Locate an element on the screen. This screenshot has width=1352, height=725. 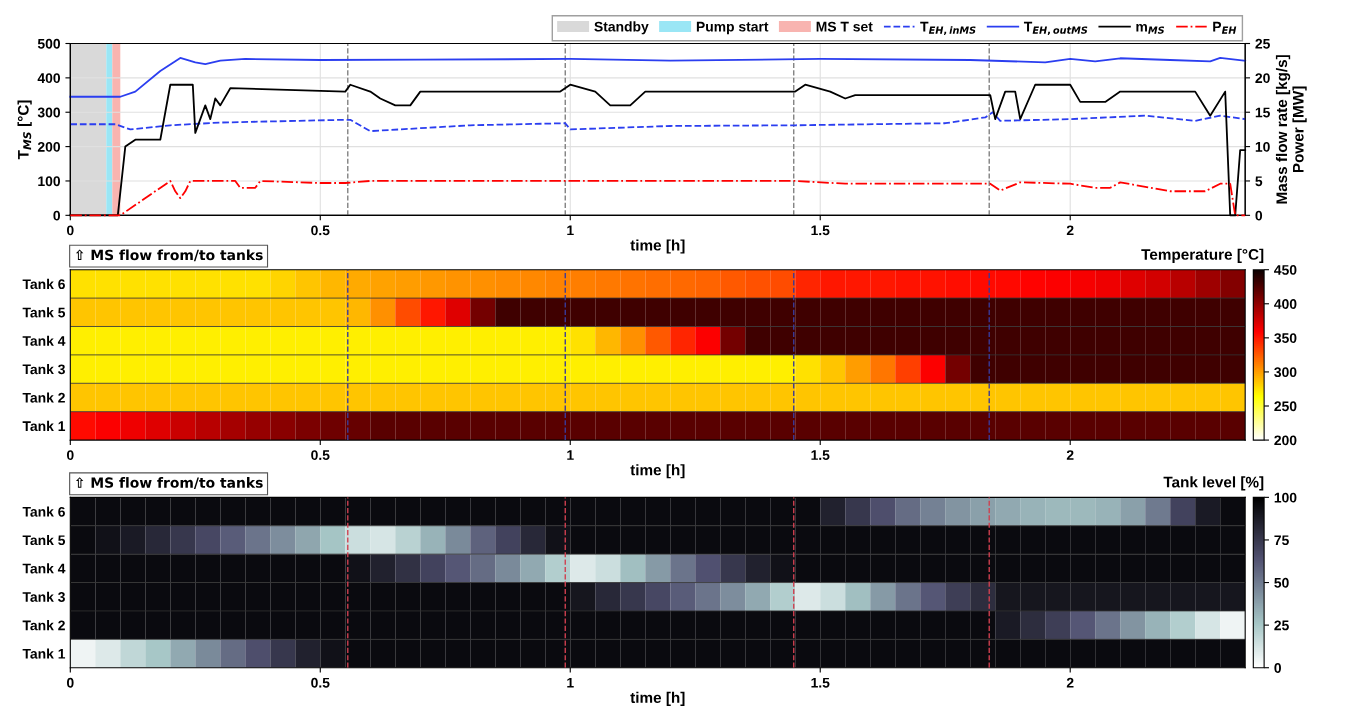
y-tick-label: 400 is located at coordinates (49, 78).